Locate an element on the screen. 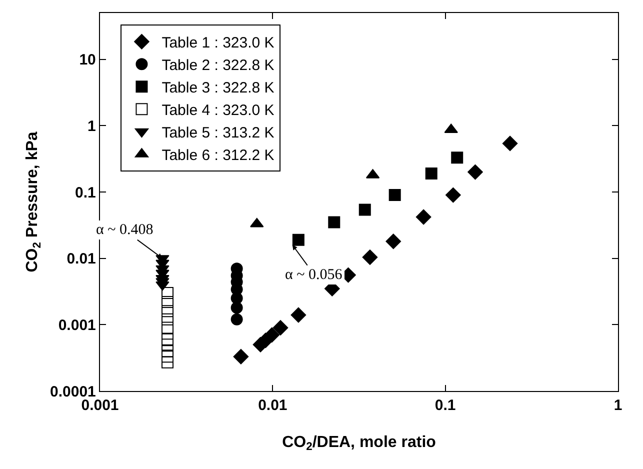 The image size is (643, 469). y-tick-label: 0.001 is located at coordinates (77, 325).